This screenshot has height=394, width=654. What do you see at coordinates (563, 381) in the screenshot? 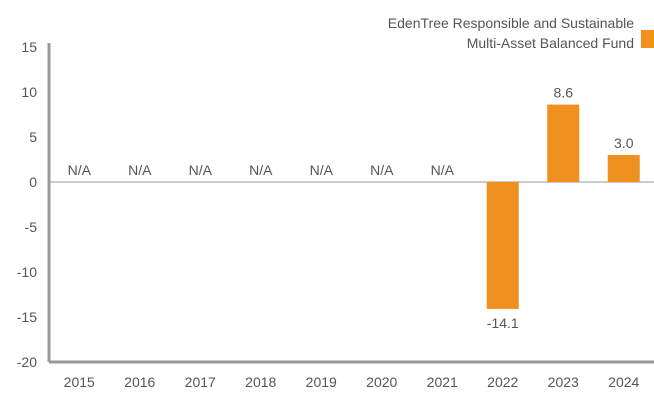
I see `x-tick-label: 2023` at bounding box center [563, 381].